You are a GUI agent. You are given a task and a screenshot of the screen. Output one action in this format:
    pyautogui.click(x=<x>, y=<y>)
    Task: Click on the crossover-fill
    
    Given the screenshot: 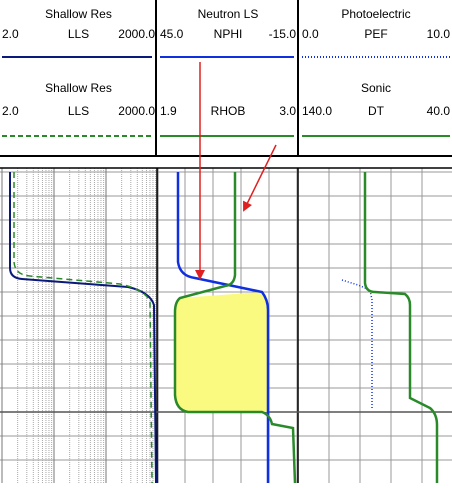 What is the action you would take?
    pyautogui.click(x=221, y=352)
    